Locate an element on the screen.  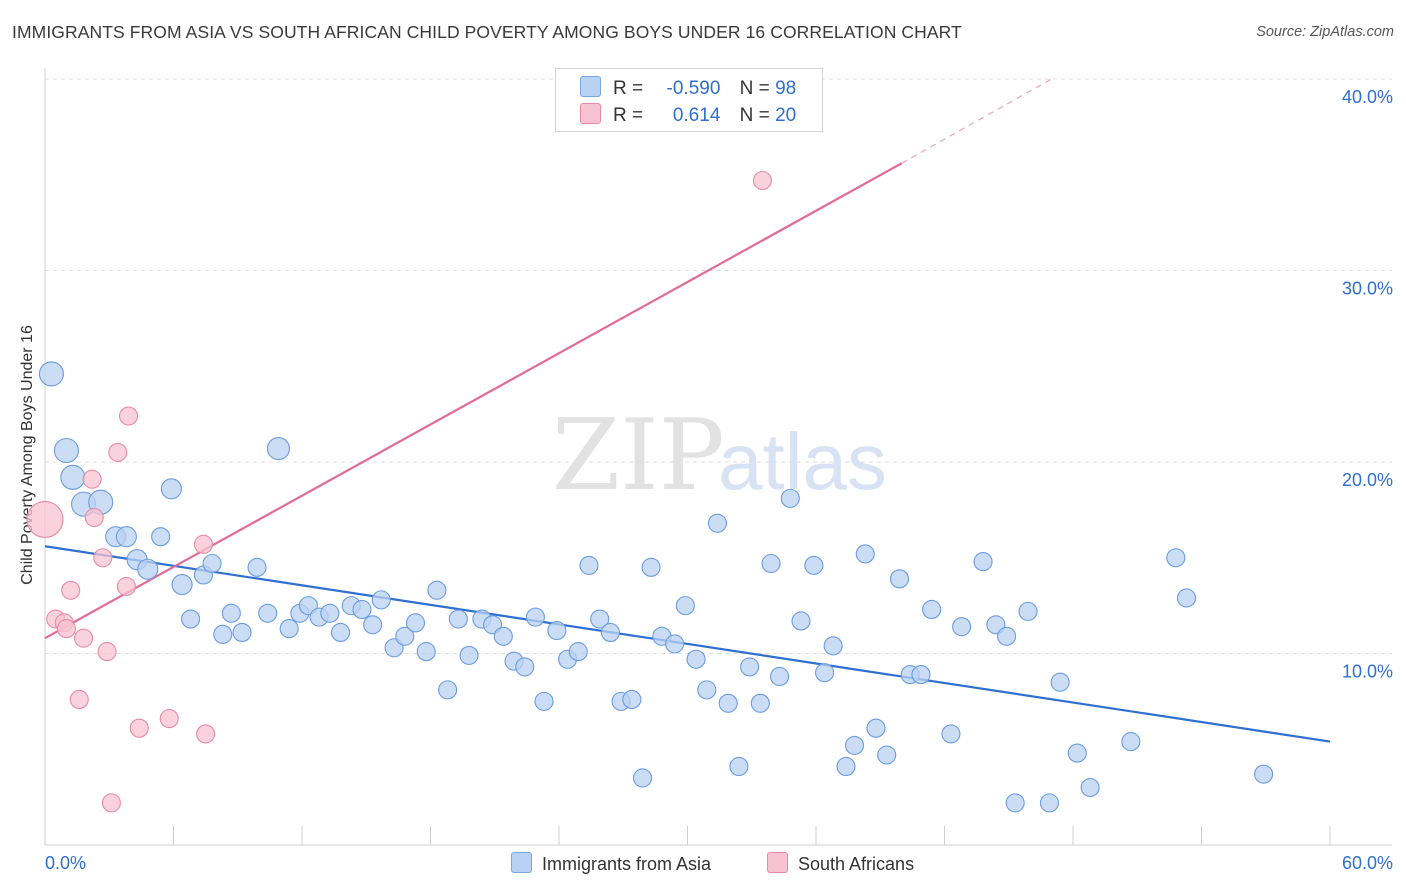
trendline-south-africans-extension is located at coordinates (976, 121).